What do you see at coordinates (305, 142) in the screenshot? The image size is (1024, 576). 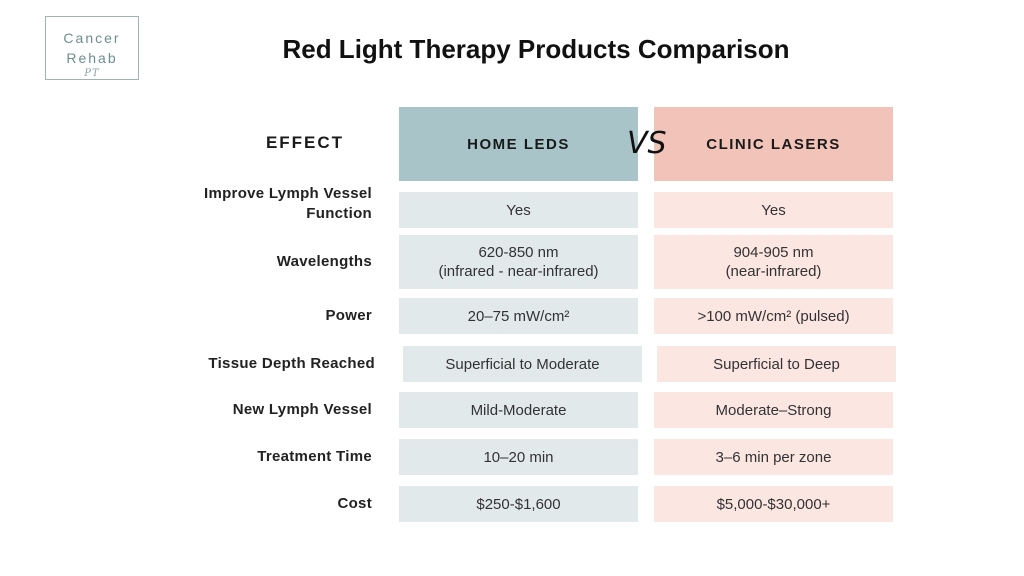 I see `header-effect: EFFECT` at bounding box center [305, 142].